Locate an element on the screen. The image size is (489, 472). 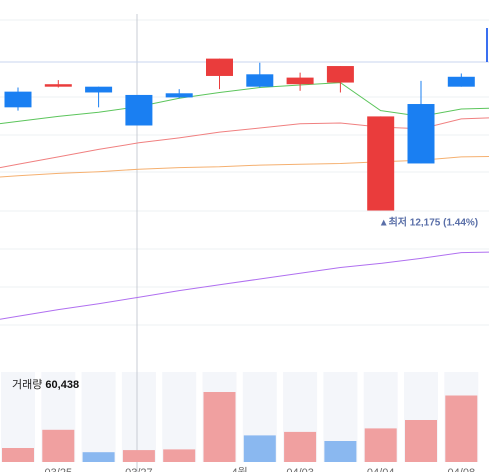
x-tick-label: 03/27 is located at coordinates (139, 469).